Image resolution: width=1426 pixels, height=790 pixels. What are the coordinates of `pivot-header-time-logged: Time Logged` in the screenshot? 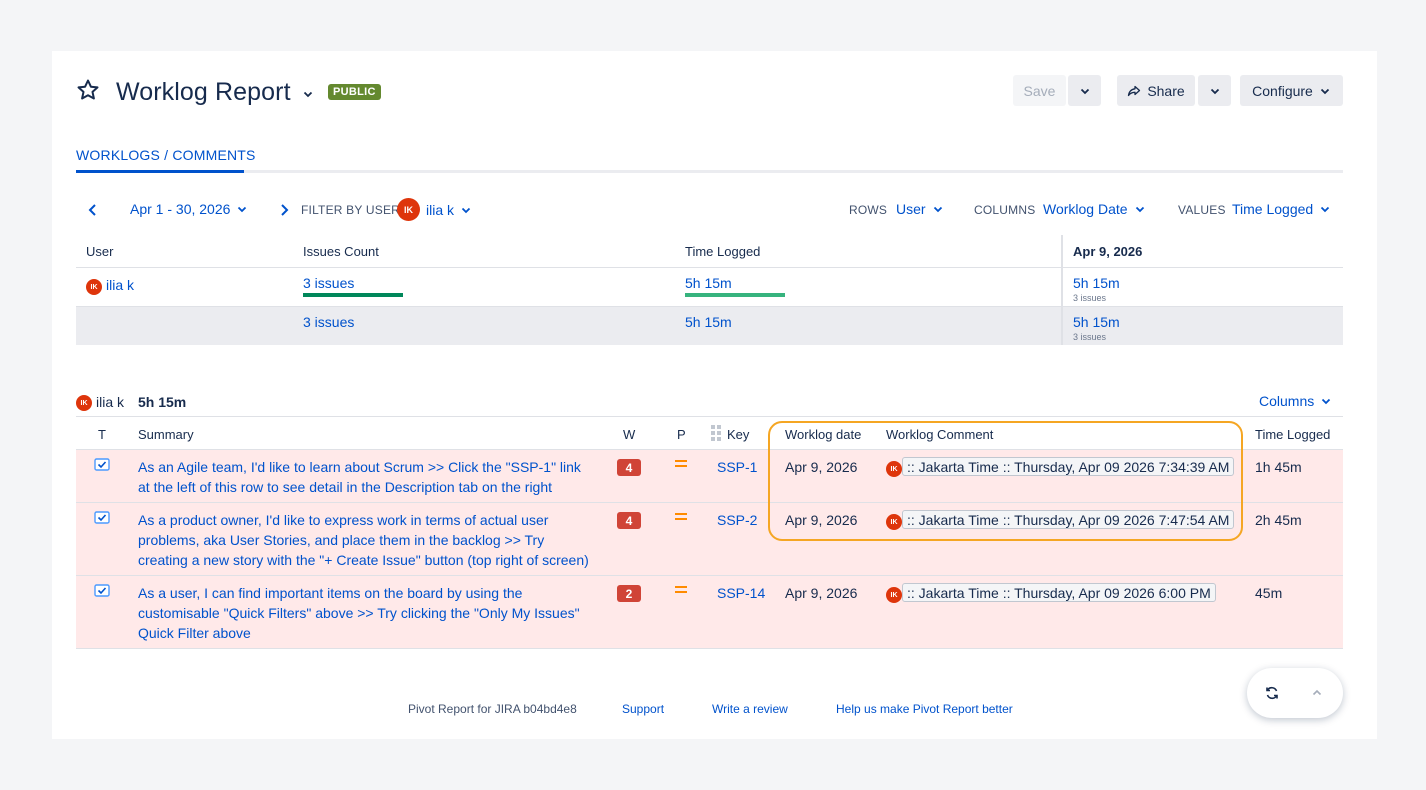 It's located at (723, 251).